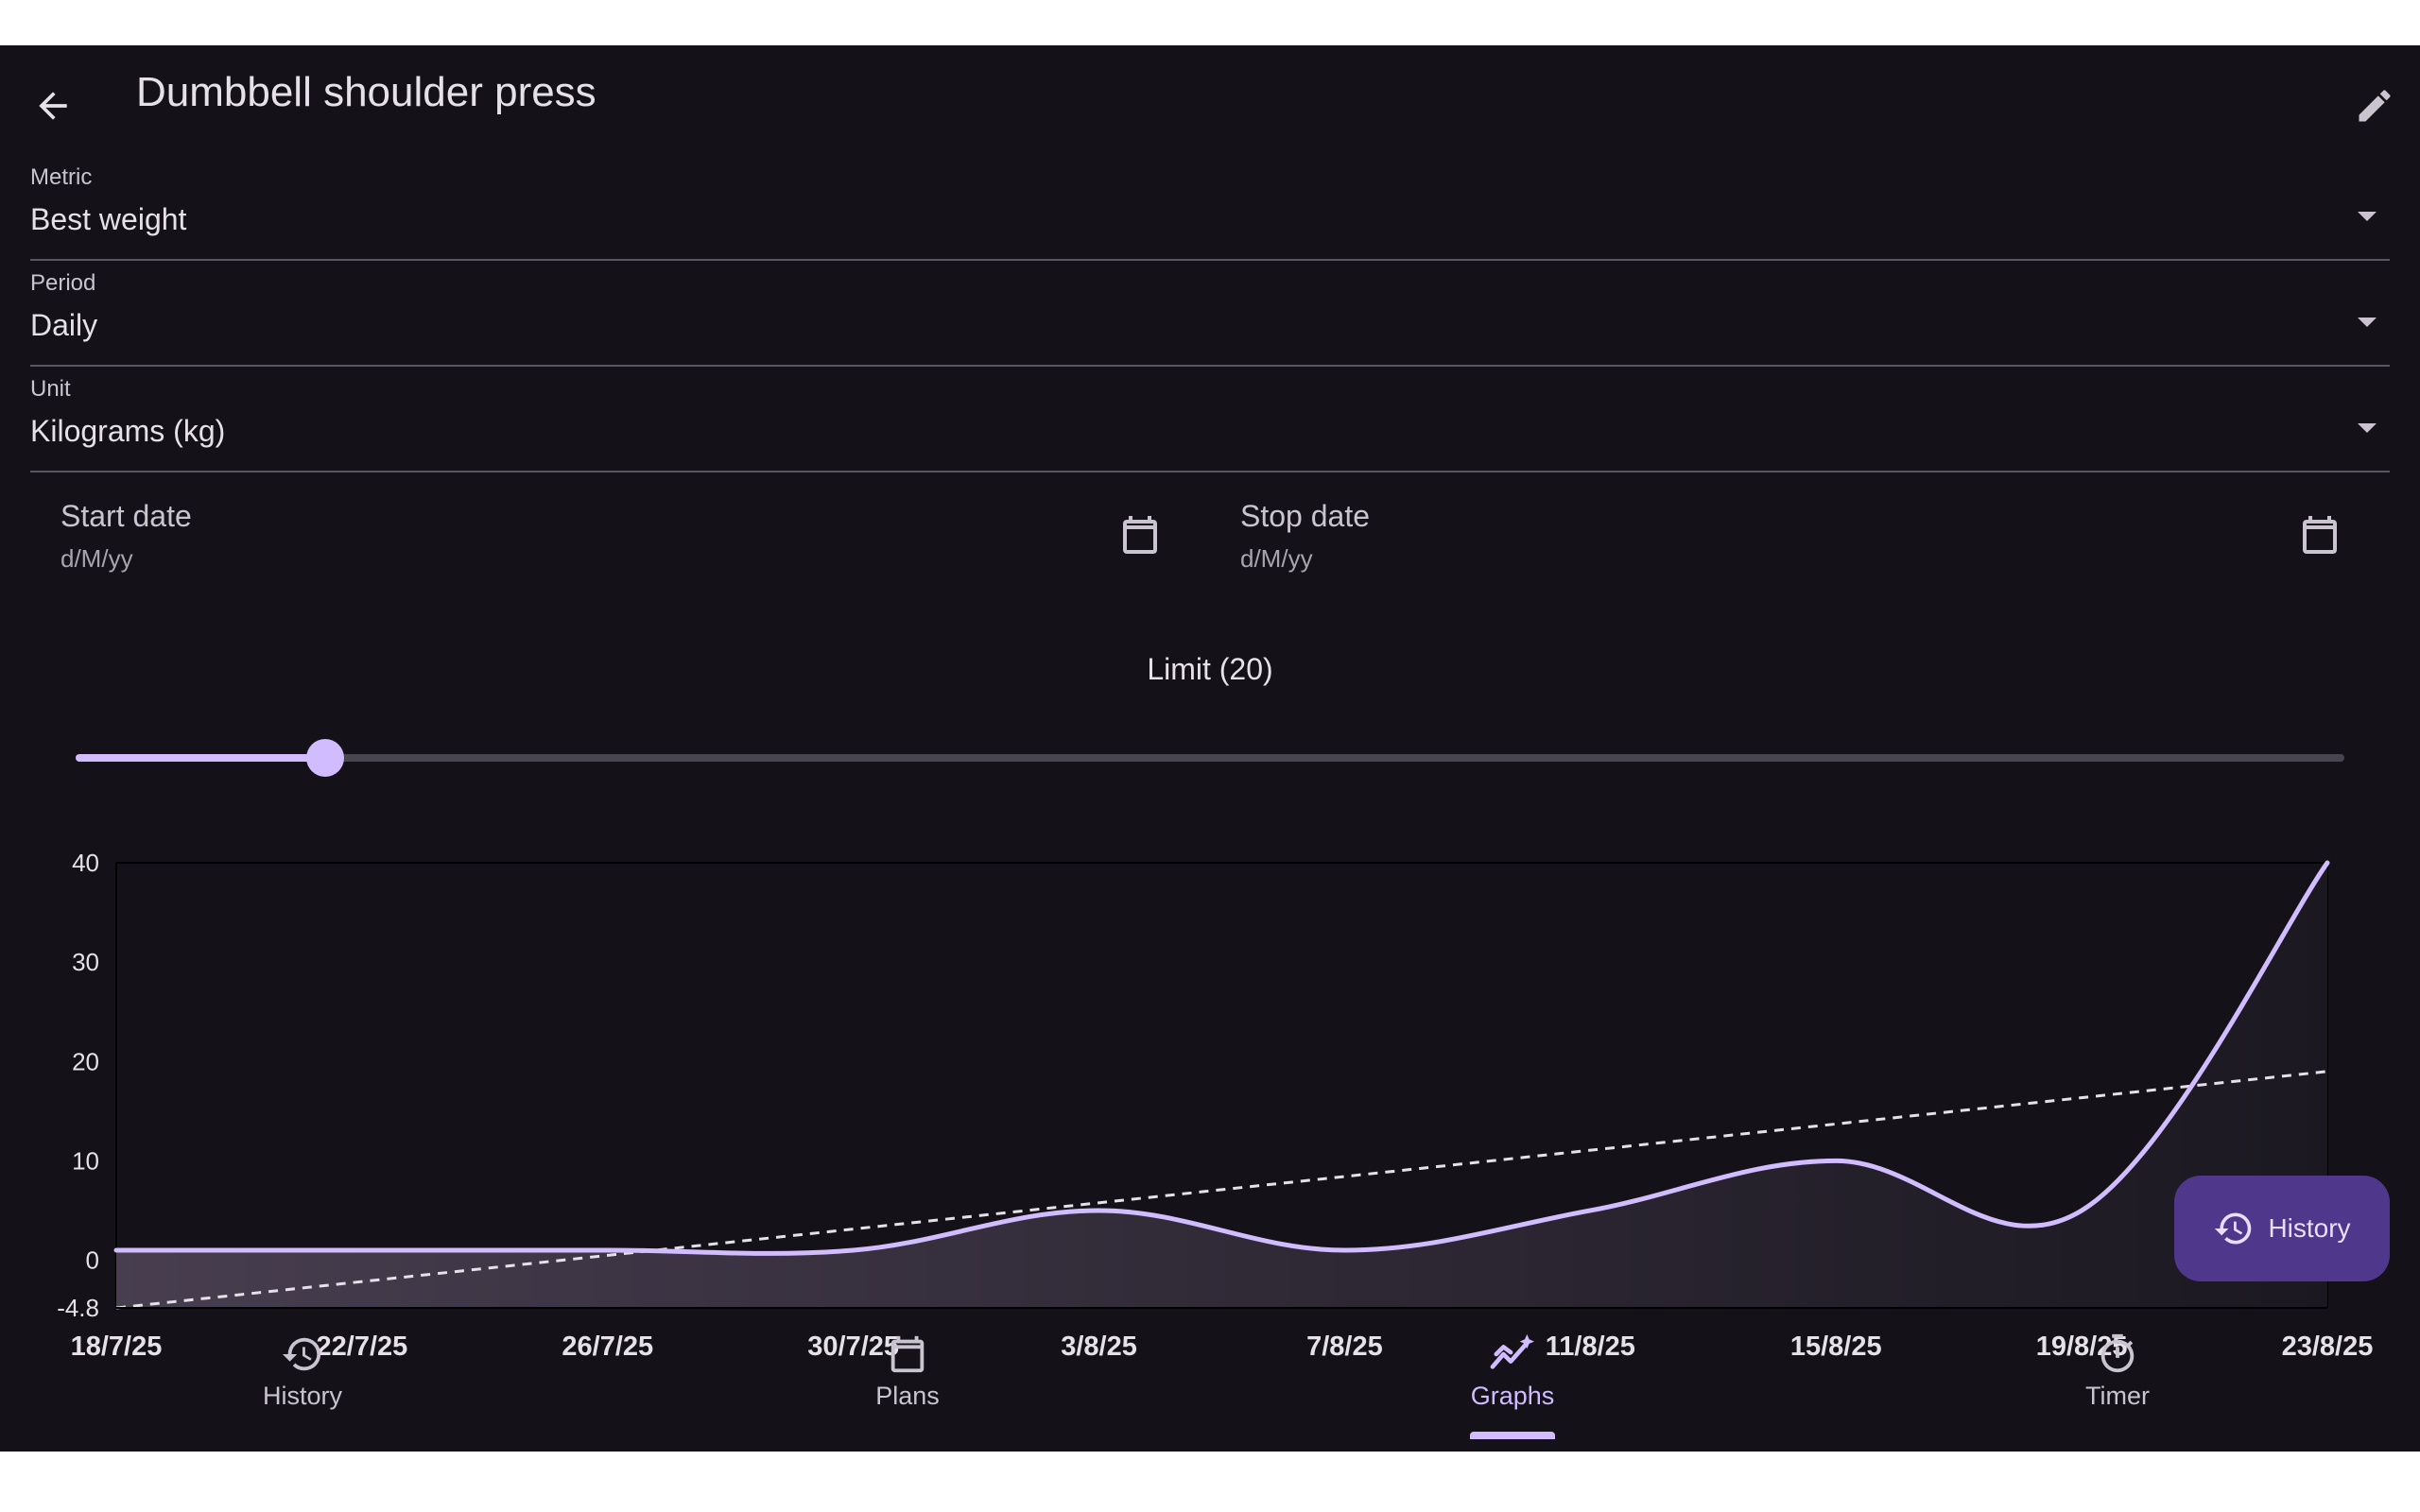 The width and height of the screenshot is (2420, 1512). What do you see at coordinates (1210, 669) in the screenshot?
I see `limit-label: Limit (20)` at bounding box center [1210, 669].